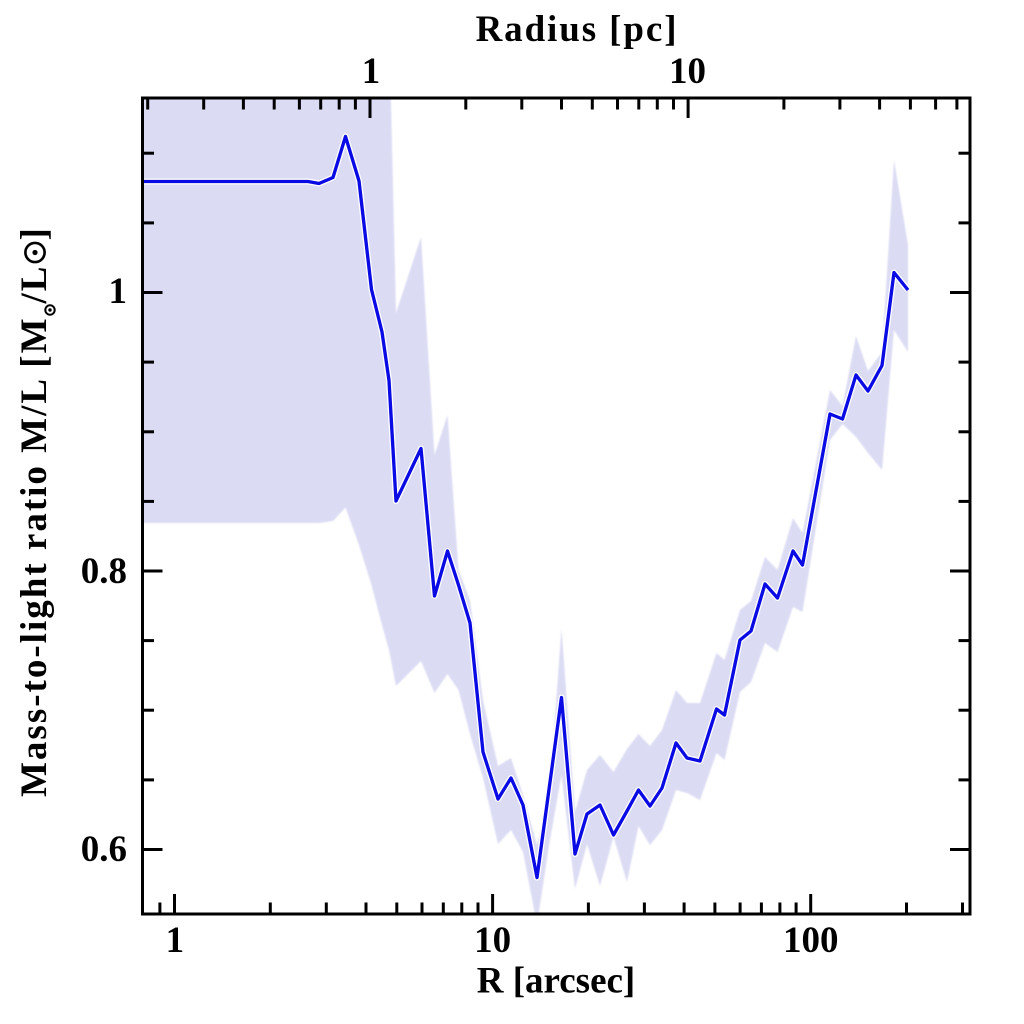  What do you see at coordinates (34, 557) in the screenshot?
I see `svg-text: Mass-to-light ratio M/L [M` at bounding box center [34, 557].